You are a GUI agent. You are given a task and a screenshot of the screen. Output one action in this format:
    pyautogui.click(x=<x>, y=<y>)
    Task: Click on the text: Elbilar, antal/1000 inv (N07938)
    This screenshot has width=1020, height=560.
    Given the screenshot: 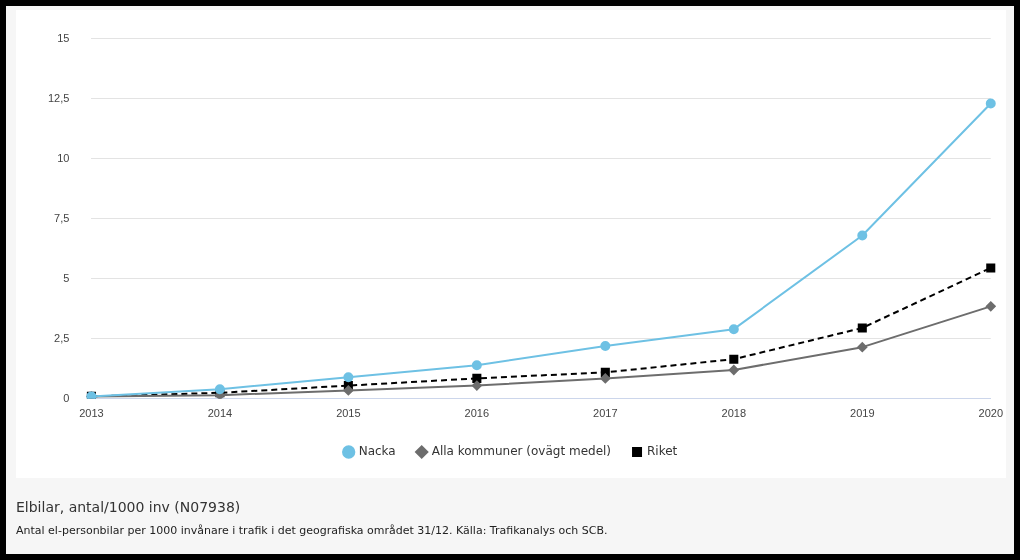 What is the action you would take?
    pyautogui.click(x=128, y=507)
    